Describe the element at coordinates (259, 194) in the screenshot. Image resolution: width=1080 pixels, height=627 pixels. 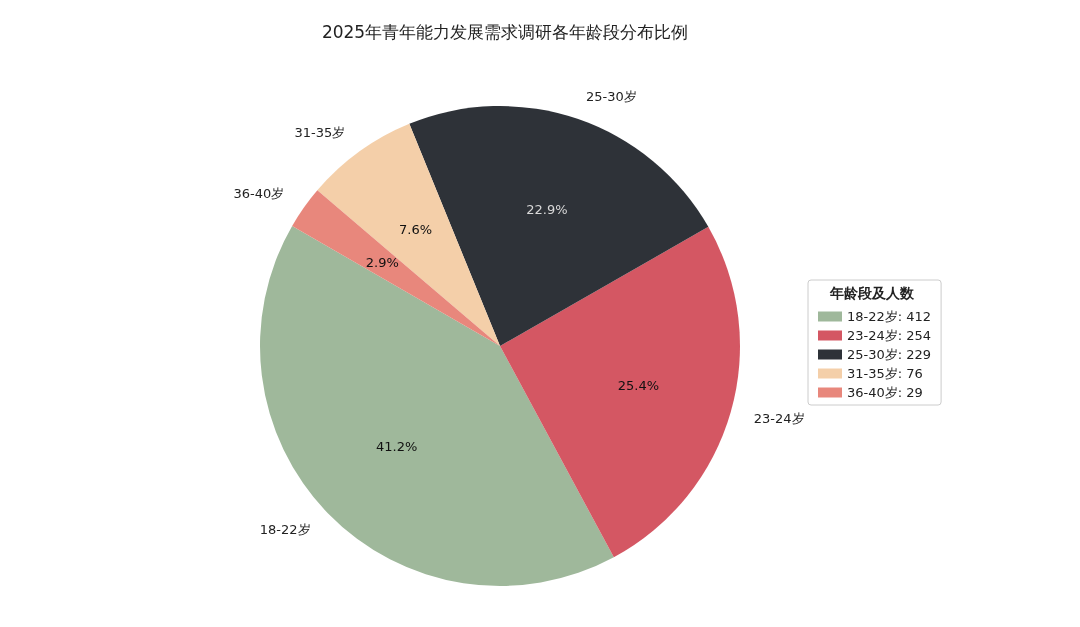
I see `slice-label: 36-40岁` at that location.